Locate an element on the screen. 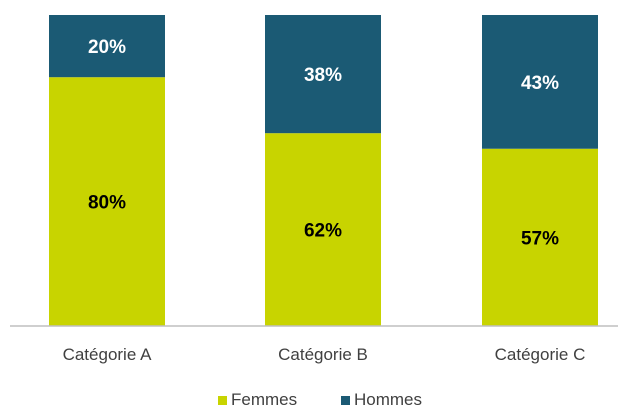 The width and height of the screenshot is (628, 410). data-label-femmes-categorie-b: 62% is located at coordinates (323, 231).